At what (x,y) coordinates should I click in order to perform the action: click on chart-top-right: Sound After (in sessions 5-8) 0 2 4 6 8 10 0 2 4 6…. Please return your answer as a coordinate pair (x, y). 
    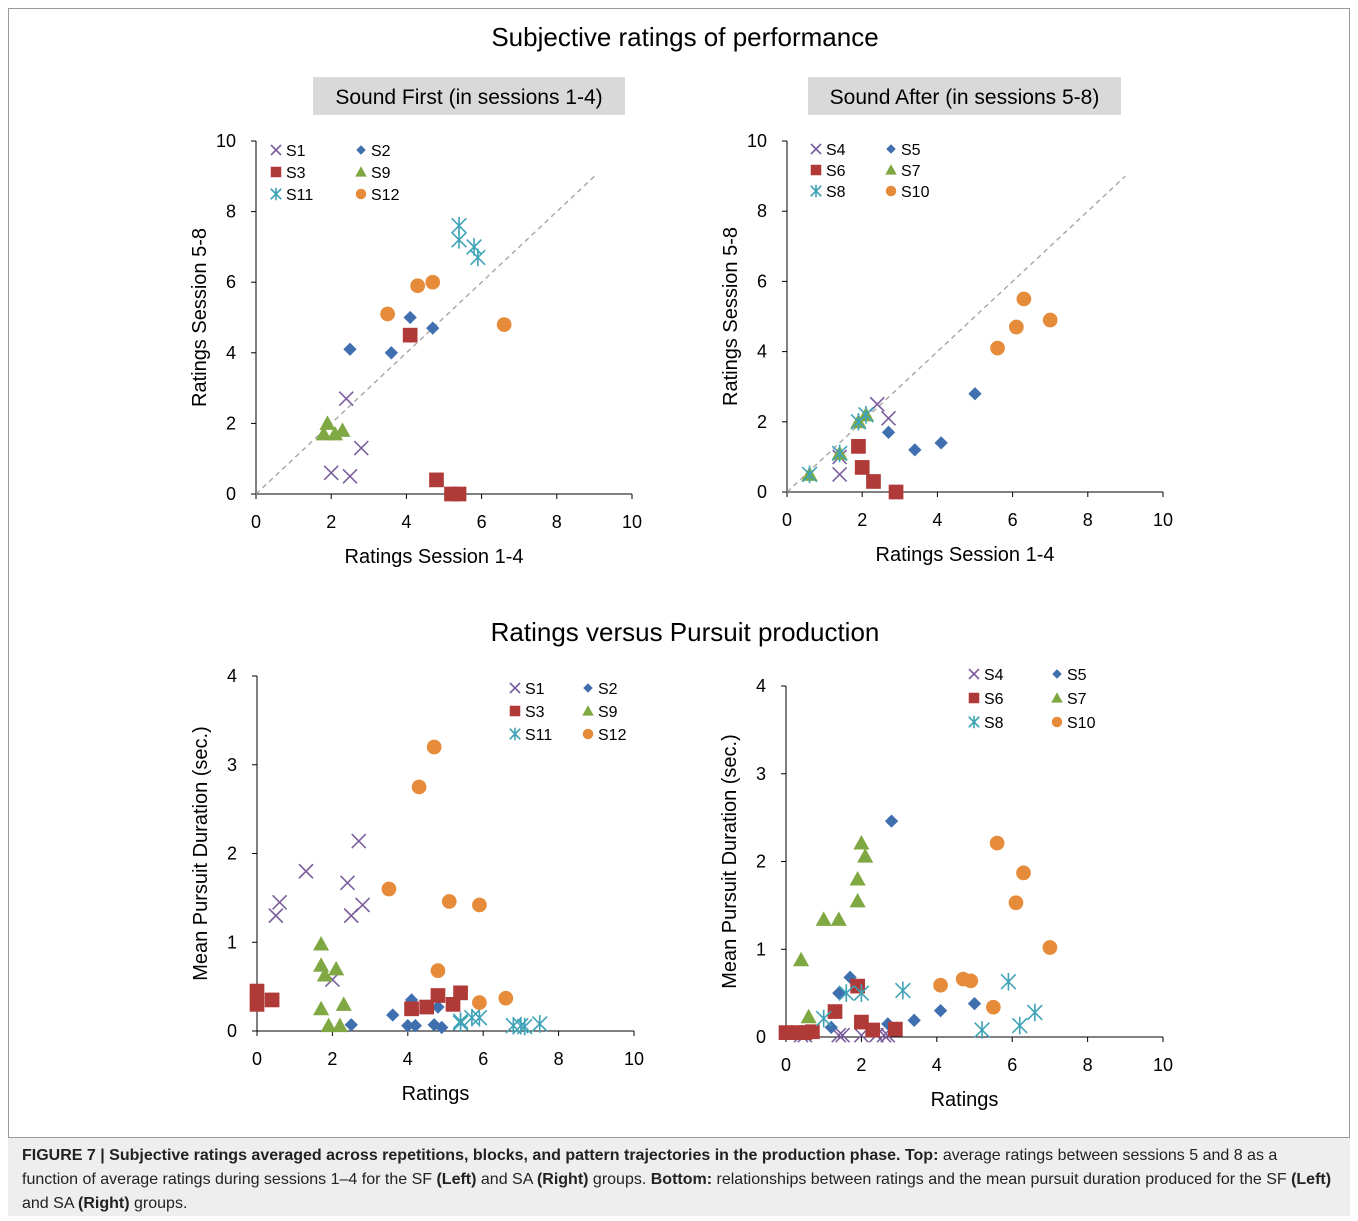
    Looking at the image, I should click on (946, 321).